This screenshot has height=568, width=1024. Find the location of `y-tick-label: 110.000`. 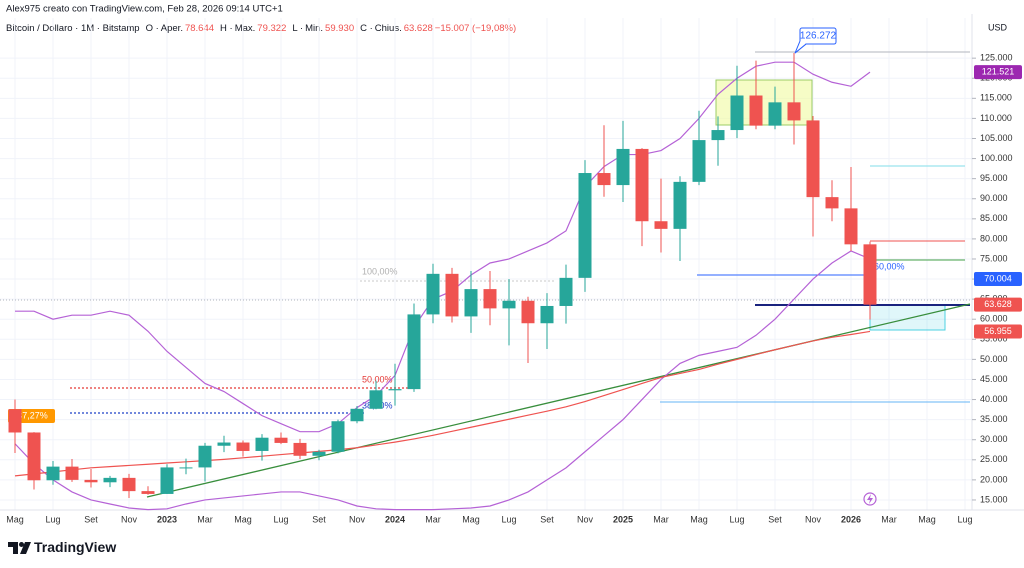

y-tick-label: 110.000 is located at coordinates (996, 118).